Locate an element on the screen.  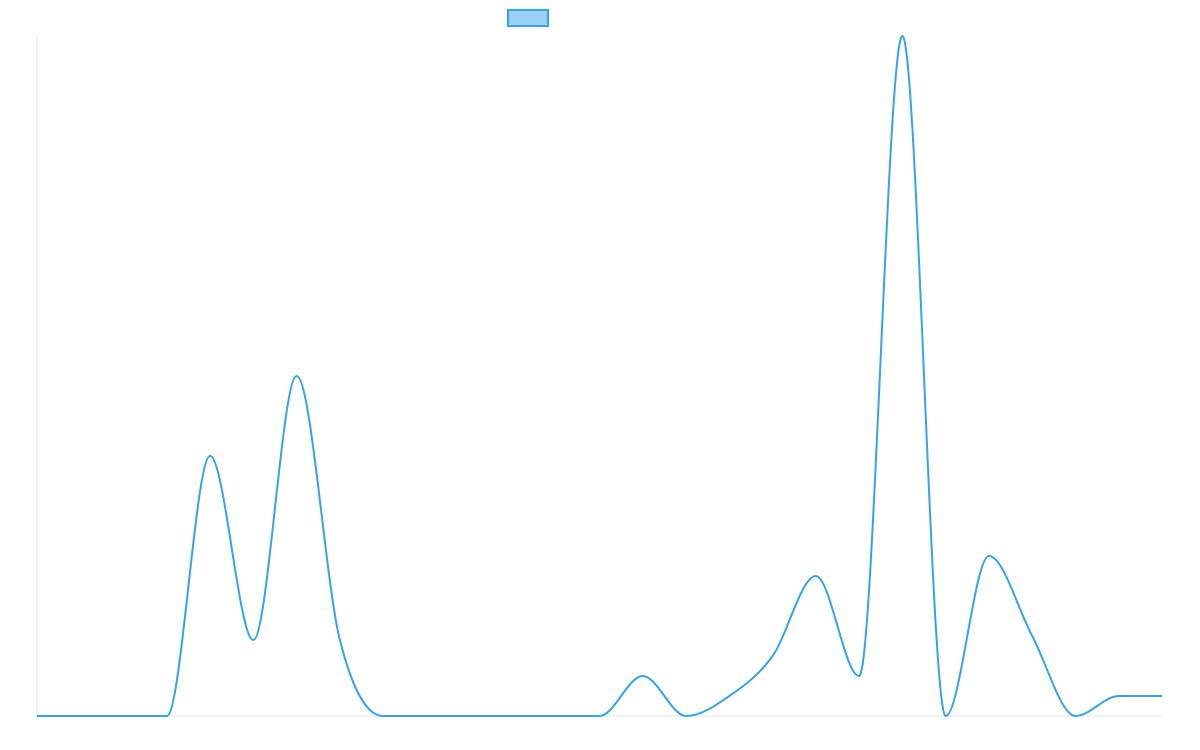
legend is located at coordinates (528, 18).